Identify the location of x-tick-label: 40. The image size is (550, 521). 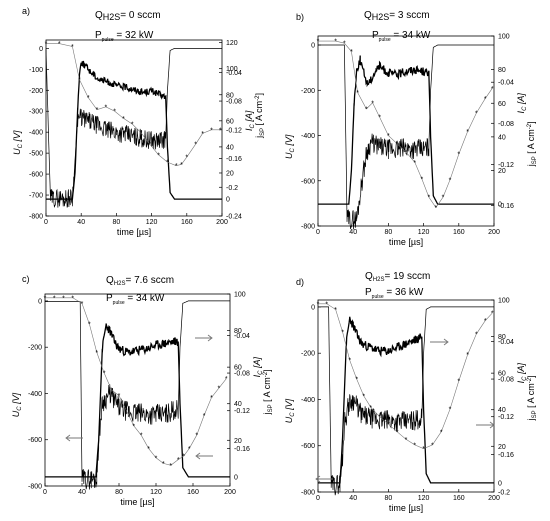
(81, 222).